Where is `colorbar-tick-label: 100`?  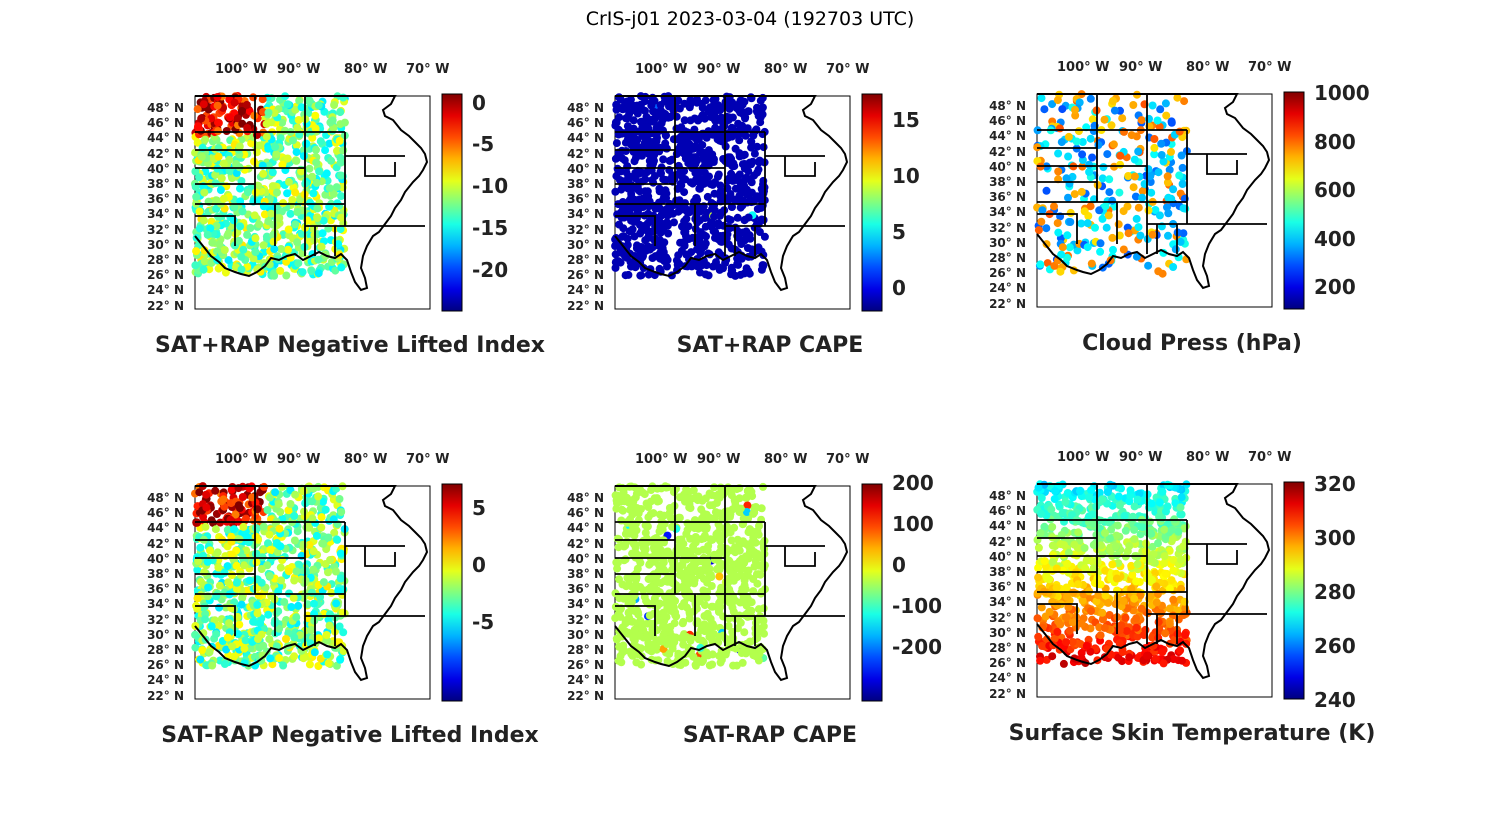 colorbar-tick-label: 100 is located at coordinates (913, 524).